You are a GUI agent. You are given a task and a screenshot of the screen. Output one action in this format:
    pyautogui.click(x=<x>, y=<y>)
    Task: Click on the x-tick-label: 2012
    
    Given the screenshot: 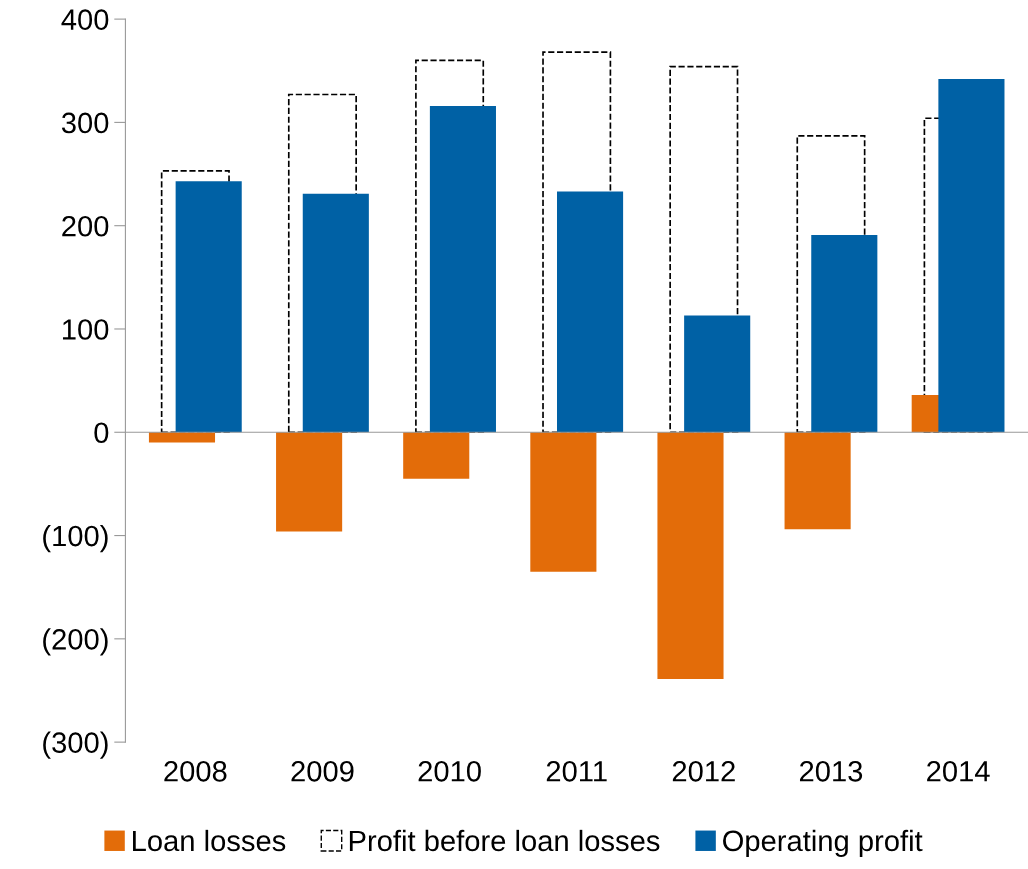 What is the action you would take?
    pyautogui.click(x=703, y=771)
    